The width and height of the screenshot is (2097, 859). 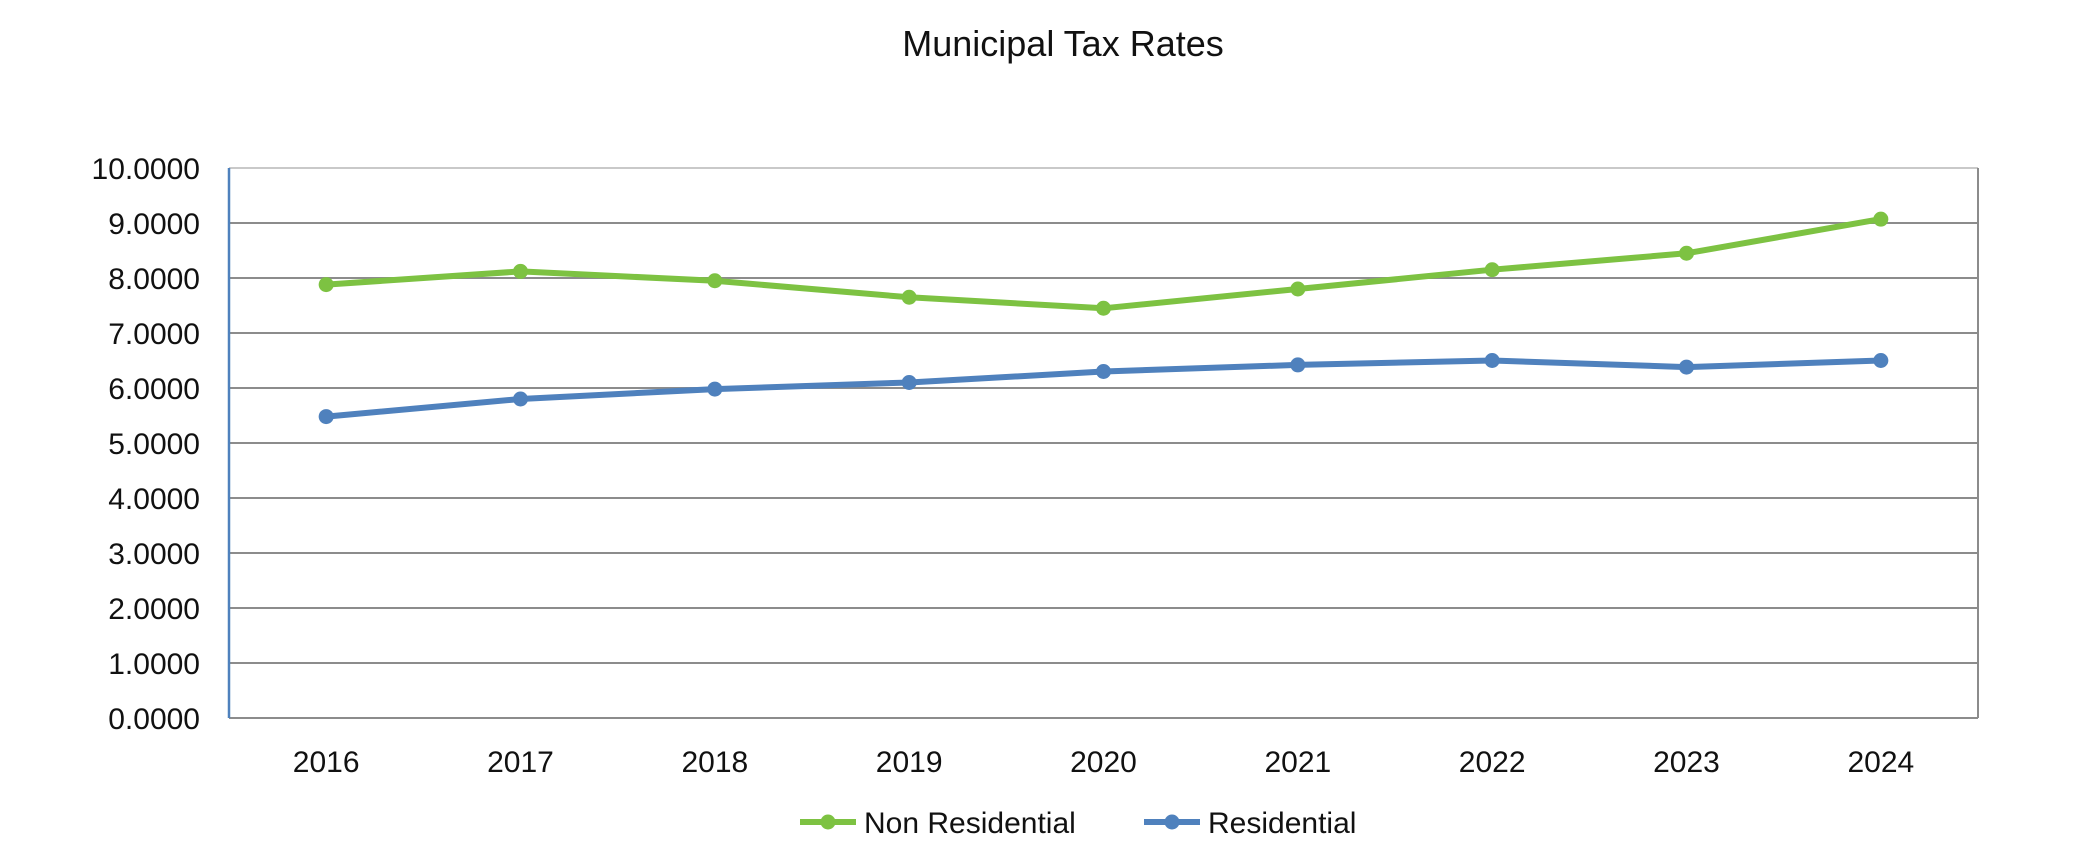 I want to click on x-tick-label: 2019, so click(x=909, y=762).